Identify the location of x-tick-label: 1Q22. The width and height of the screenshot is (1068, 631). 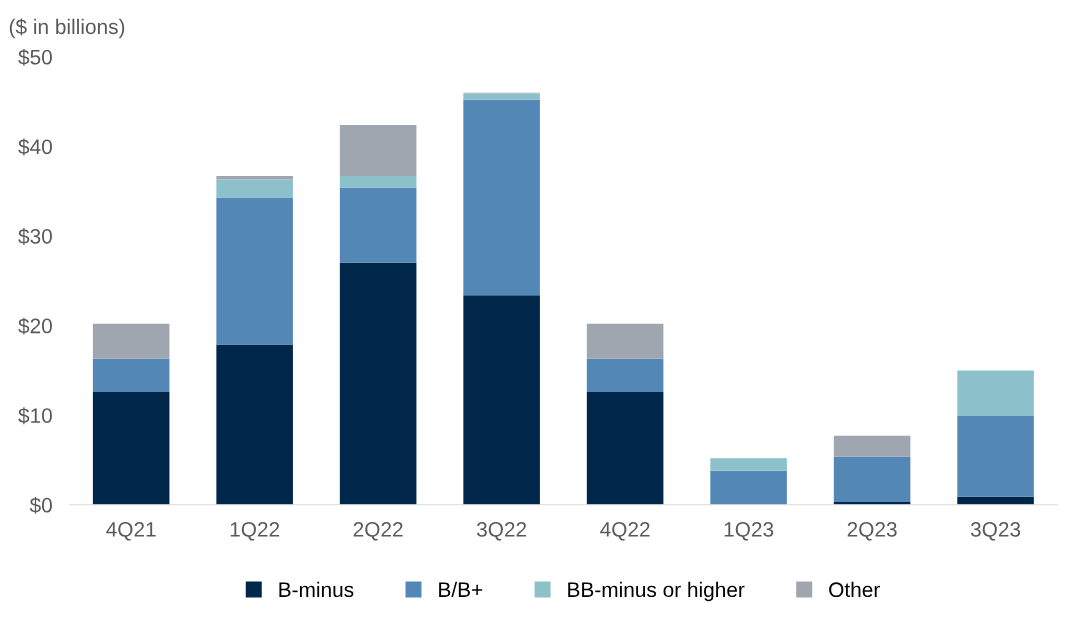
(255, 531).